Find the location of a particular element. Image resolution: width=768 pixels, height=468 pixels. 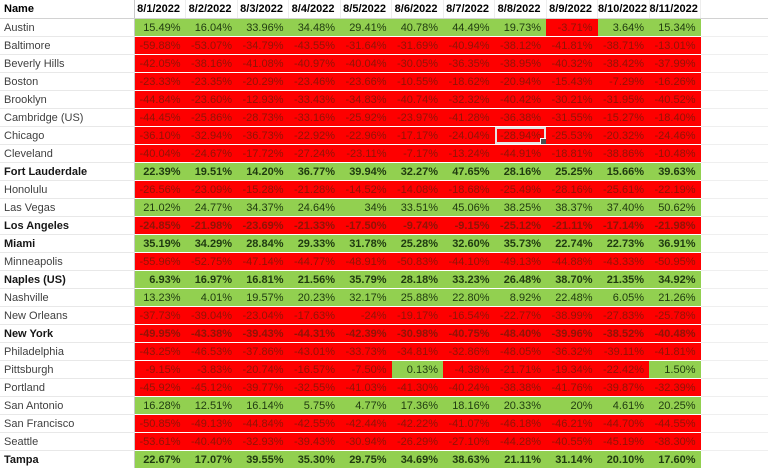

value-cell: -43.01% is located at coordinates (314, 351).